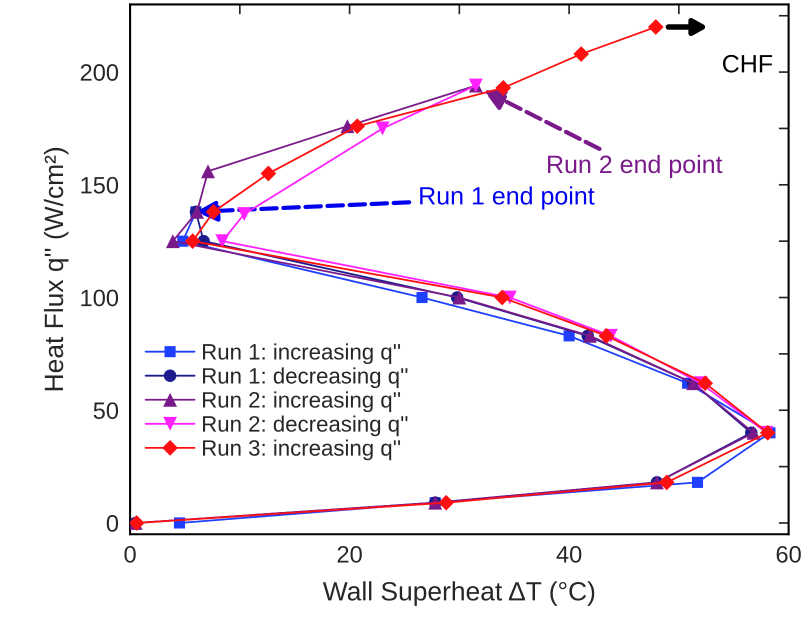 This screenshot has width=808, height=636. Describe the element at coordinates (56, 269) in the screenshot. I see `y-axis-title: Heat Flux q'' (W/cm²)` at that location.